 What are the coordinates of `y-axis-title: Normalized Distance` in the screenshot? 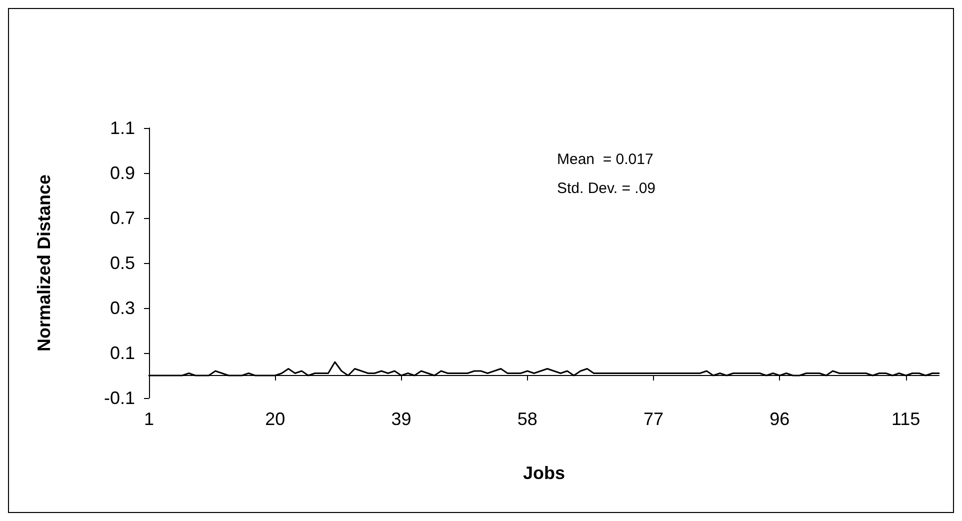 It's located at (44, 263).